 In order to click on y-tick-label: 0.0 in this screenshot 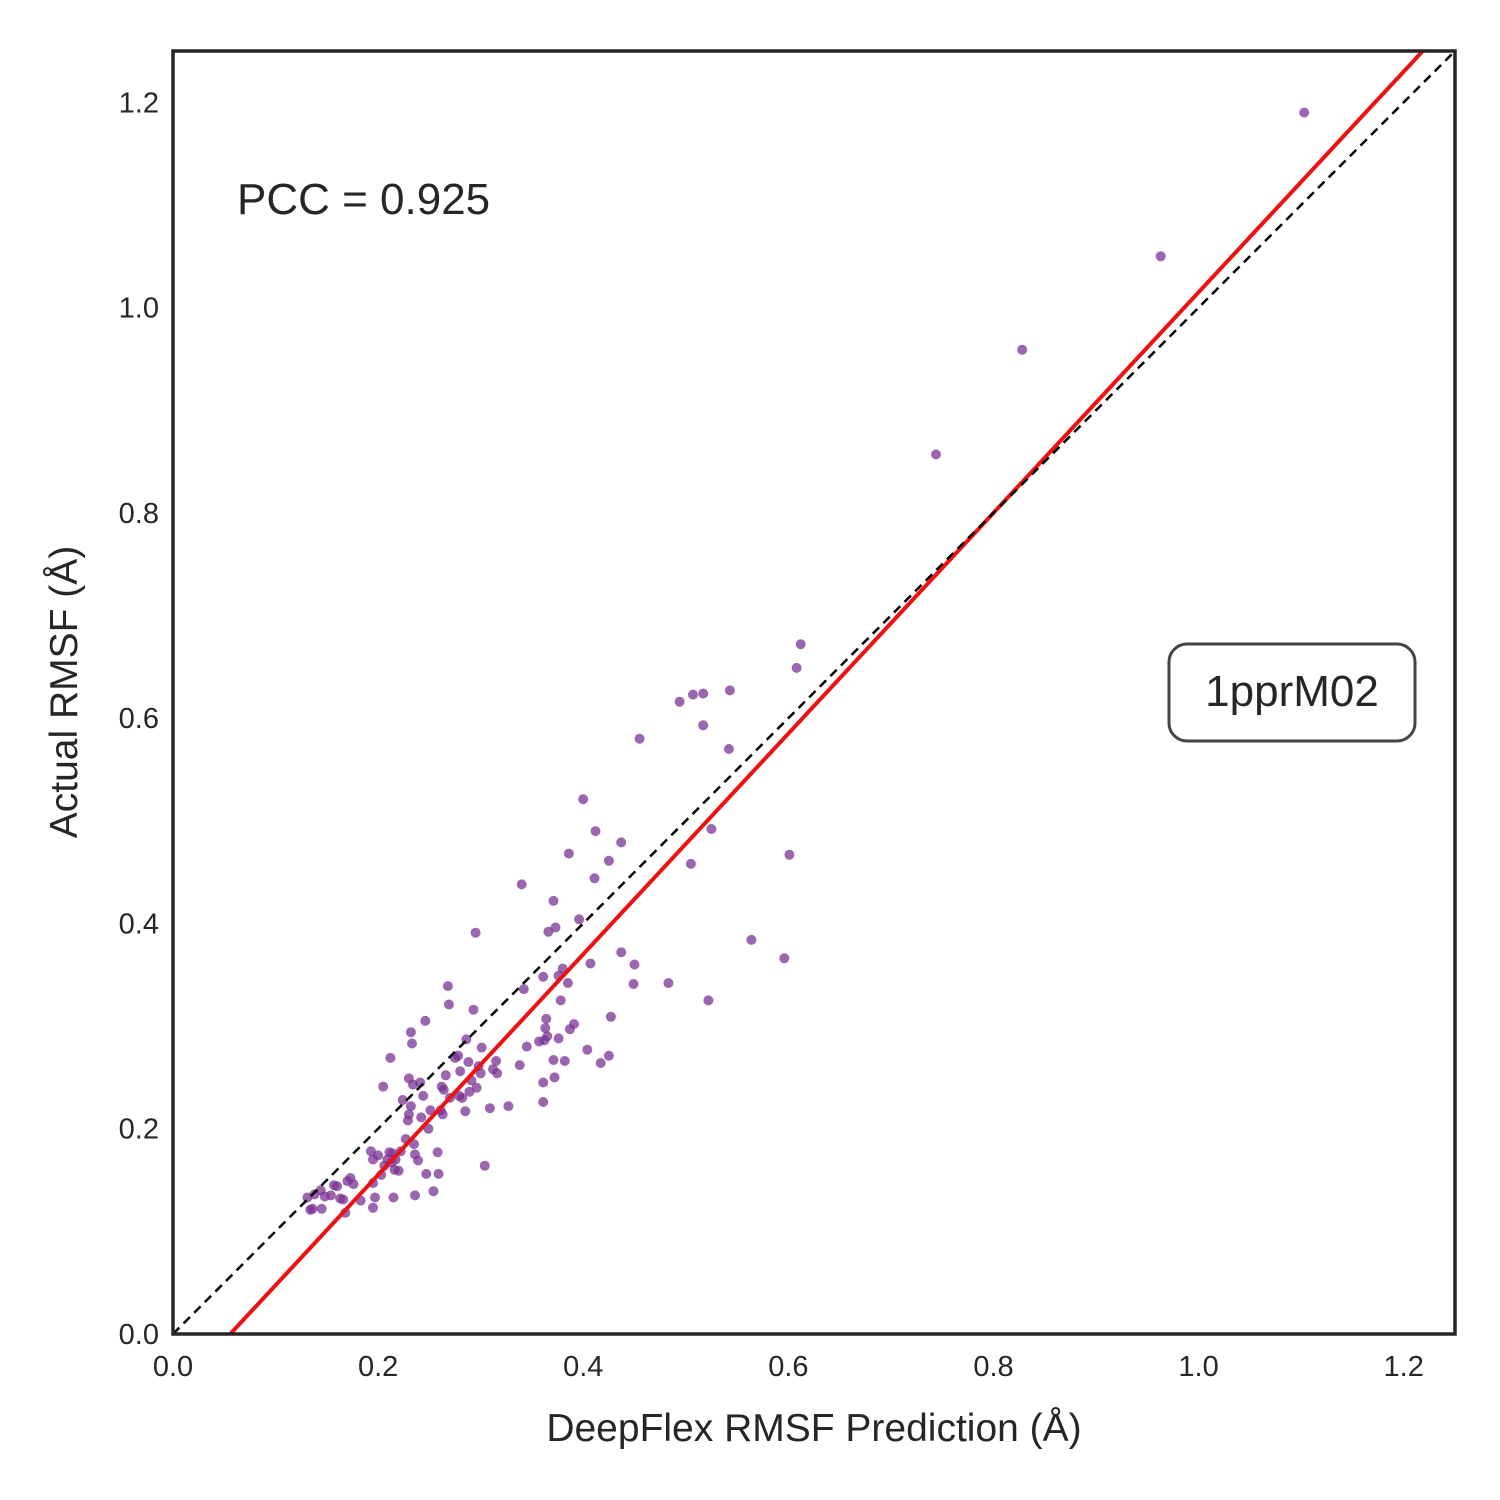, I will do `click(139, 1335)`.